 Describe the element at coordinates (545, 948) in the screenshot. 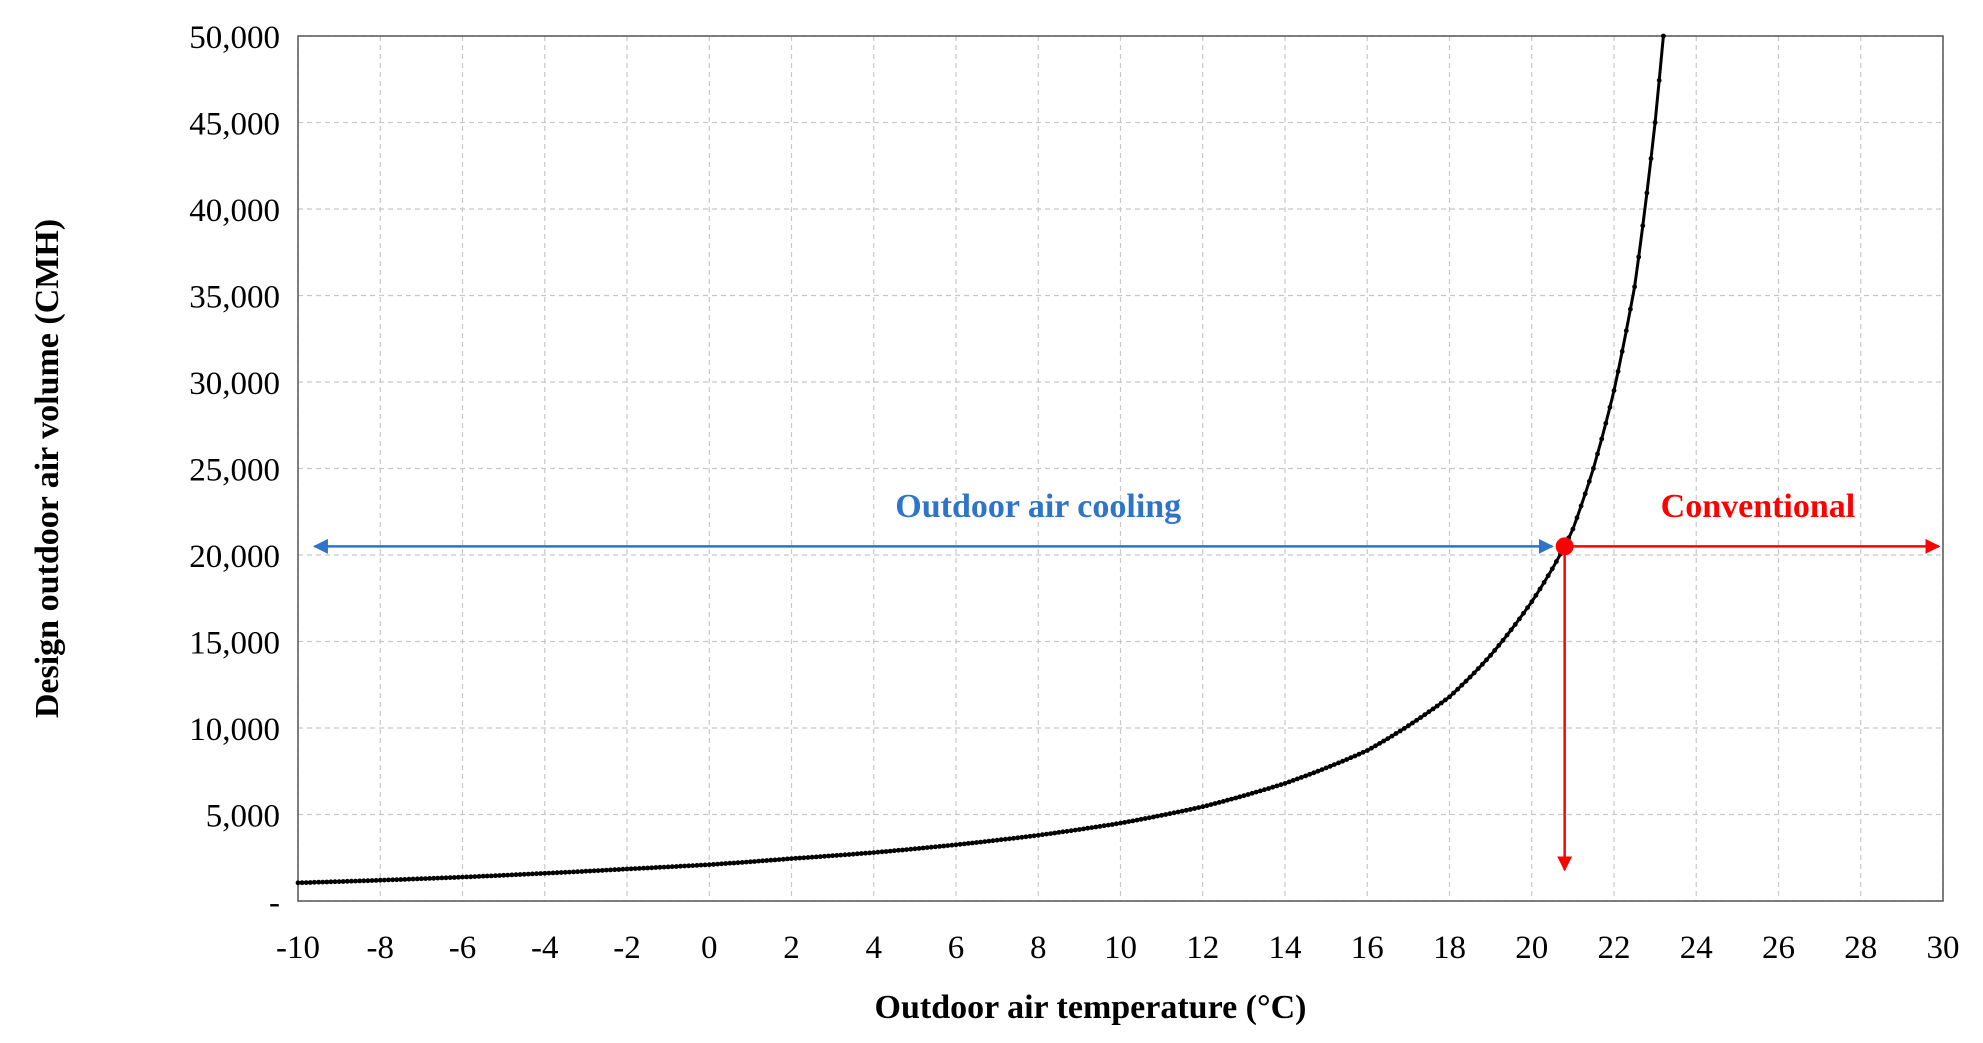

I see `x-tick-label: -4` at that location.